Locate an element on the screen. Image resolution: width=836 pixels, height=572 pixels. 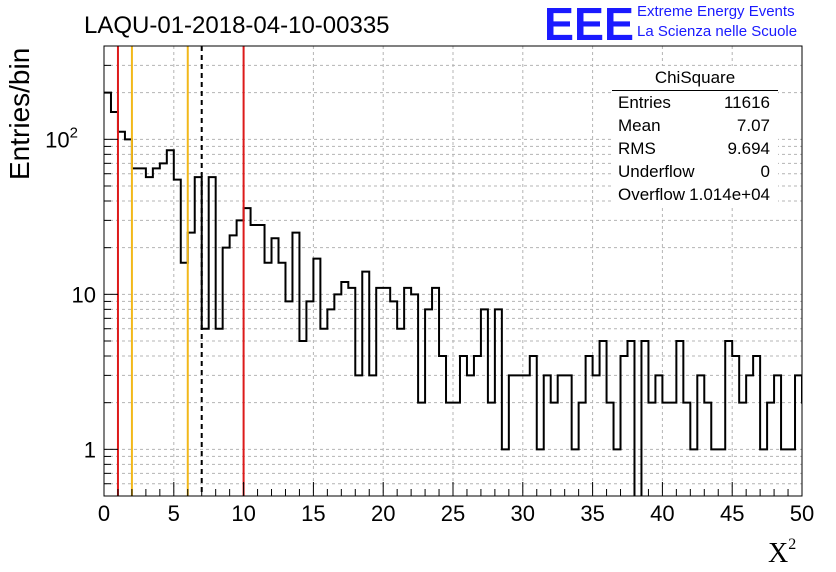
stats-title: ChiSquare is located at coordinates (695, 78).